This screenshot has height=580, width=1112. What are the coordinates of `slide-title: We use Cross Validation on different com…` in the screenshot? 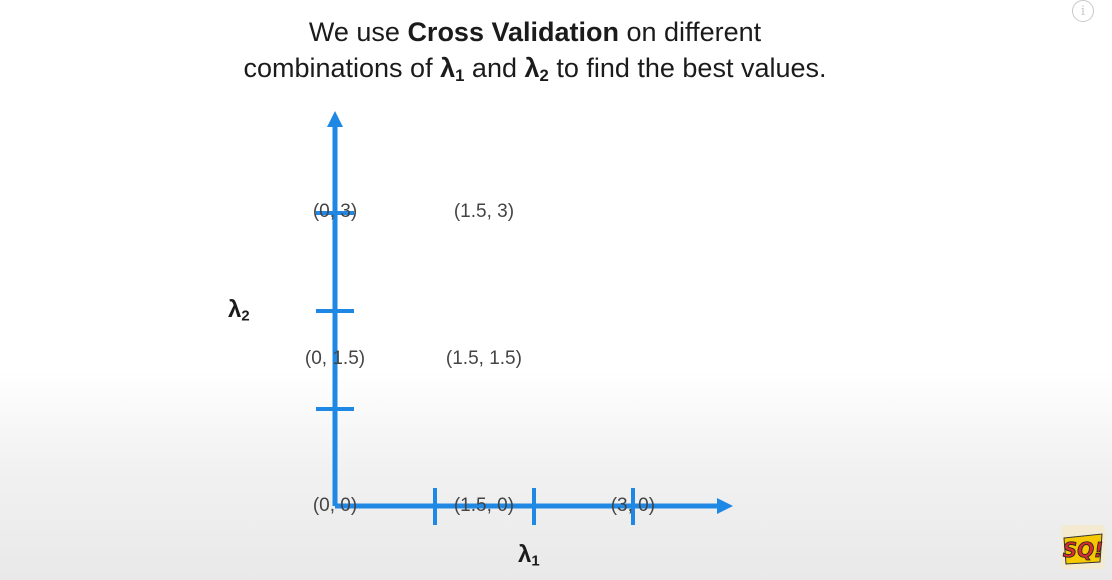 It's located at (535, 54).